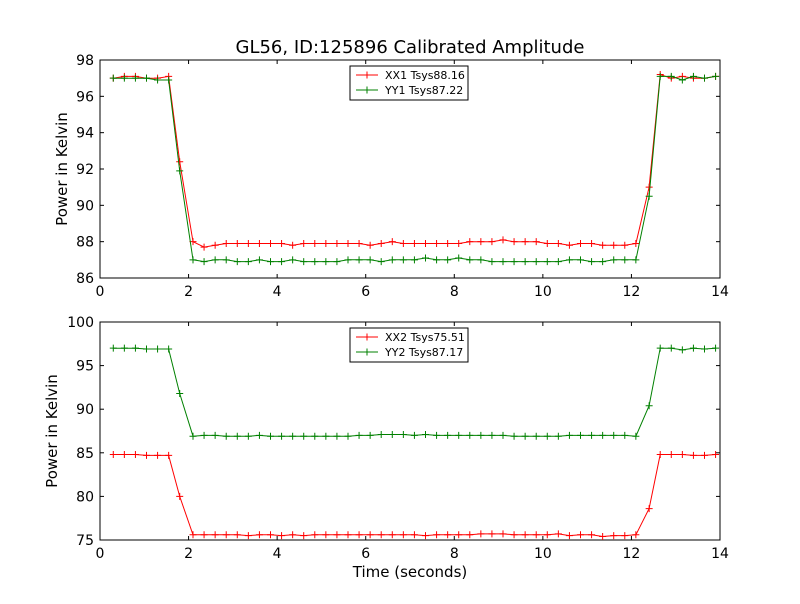 Image resolution: width=800 pixels, height=604 pixels. Describe the element at coordinates (425, 337) in the screenshot. I see `legend-label: XX2 Tsys75.51` at that location.